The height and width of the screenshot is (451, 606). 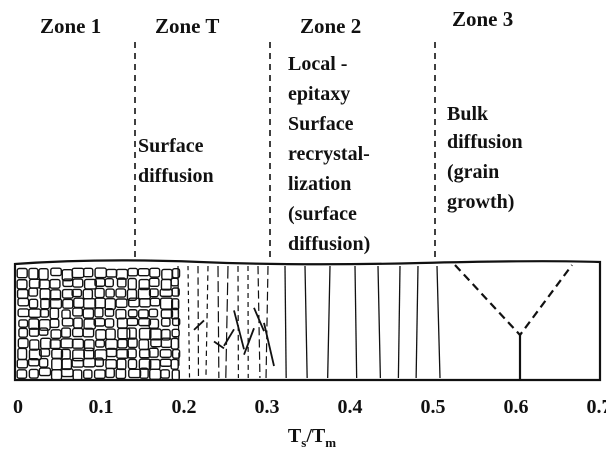 I want to click on zone-description: Surface, so click(x=321, y=124).